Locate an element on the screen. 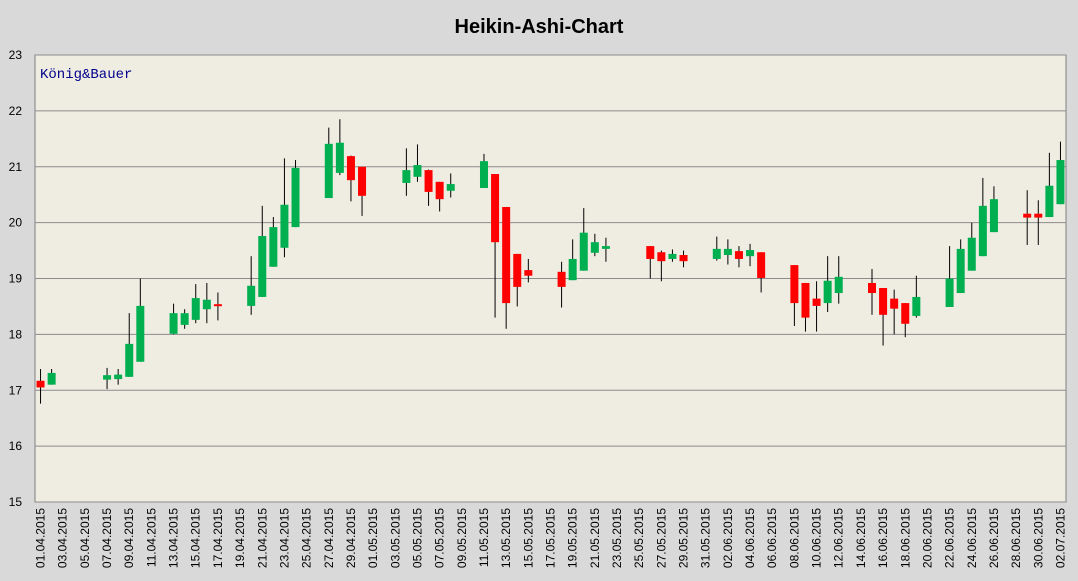 Image resolution: width=1078 pixels, height=581 pixels. x-tick-label: 01.04.2015 is located at coordinates (41, 538).